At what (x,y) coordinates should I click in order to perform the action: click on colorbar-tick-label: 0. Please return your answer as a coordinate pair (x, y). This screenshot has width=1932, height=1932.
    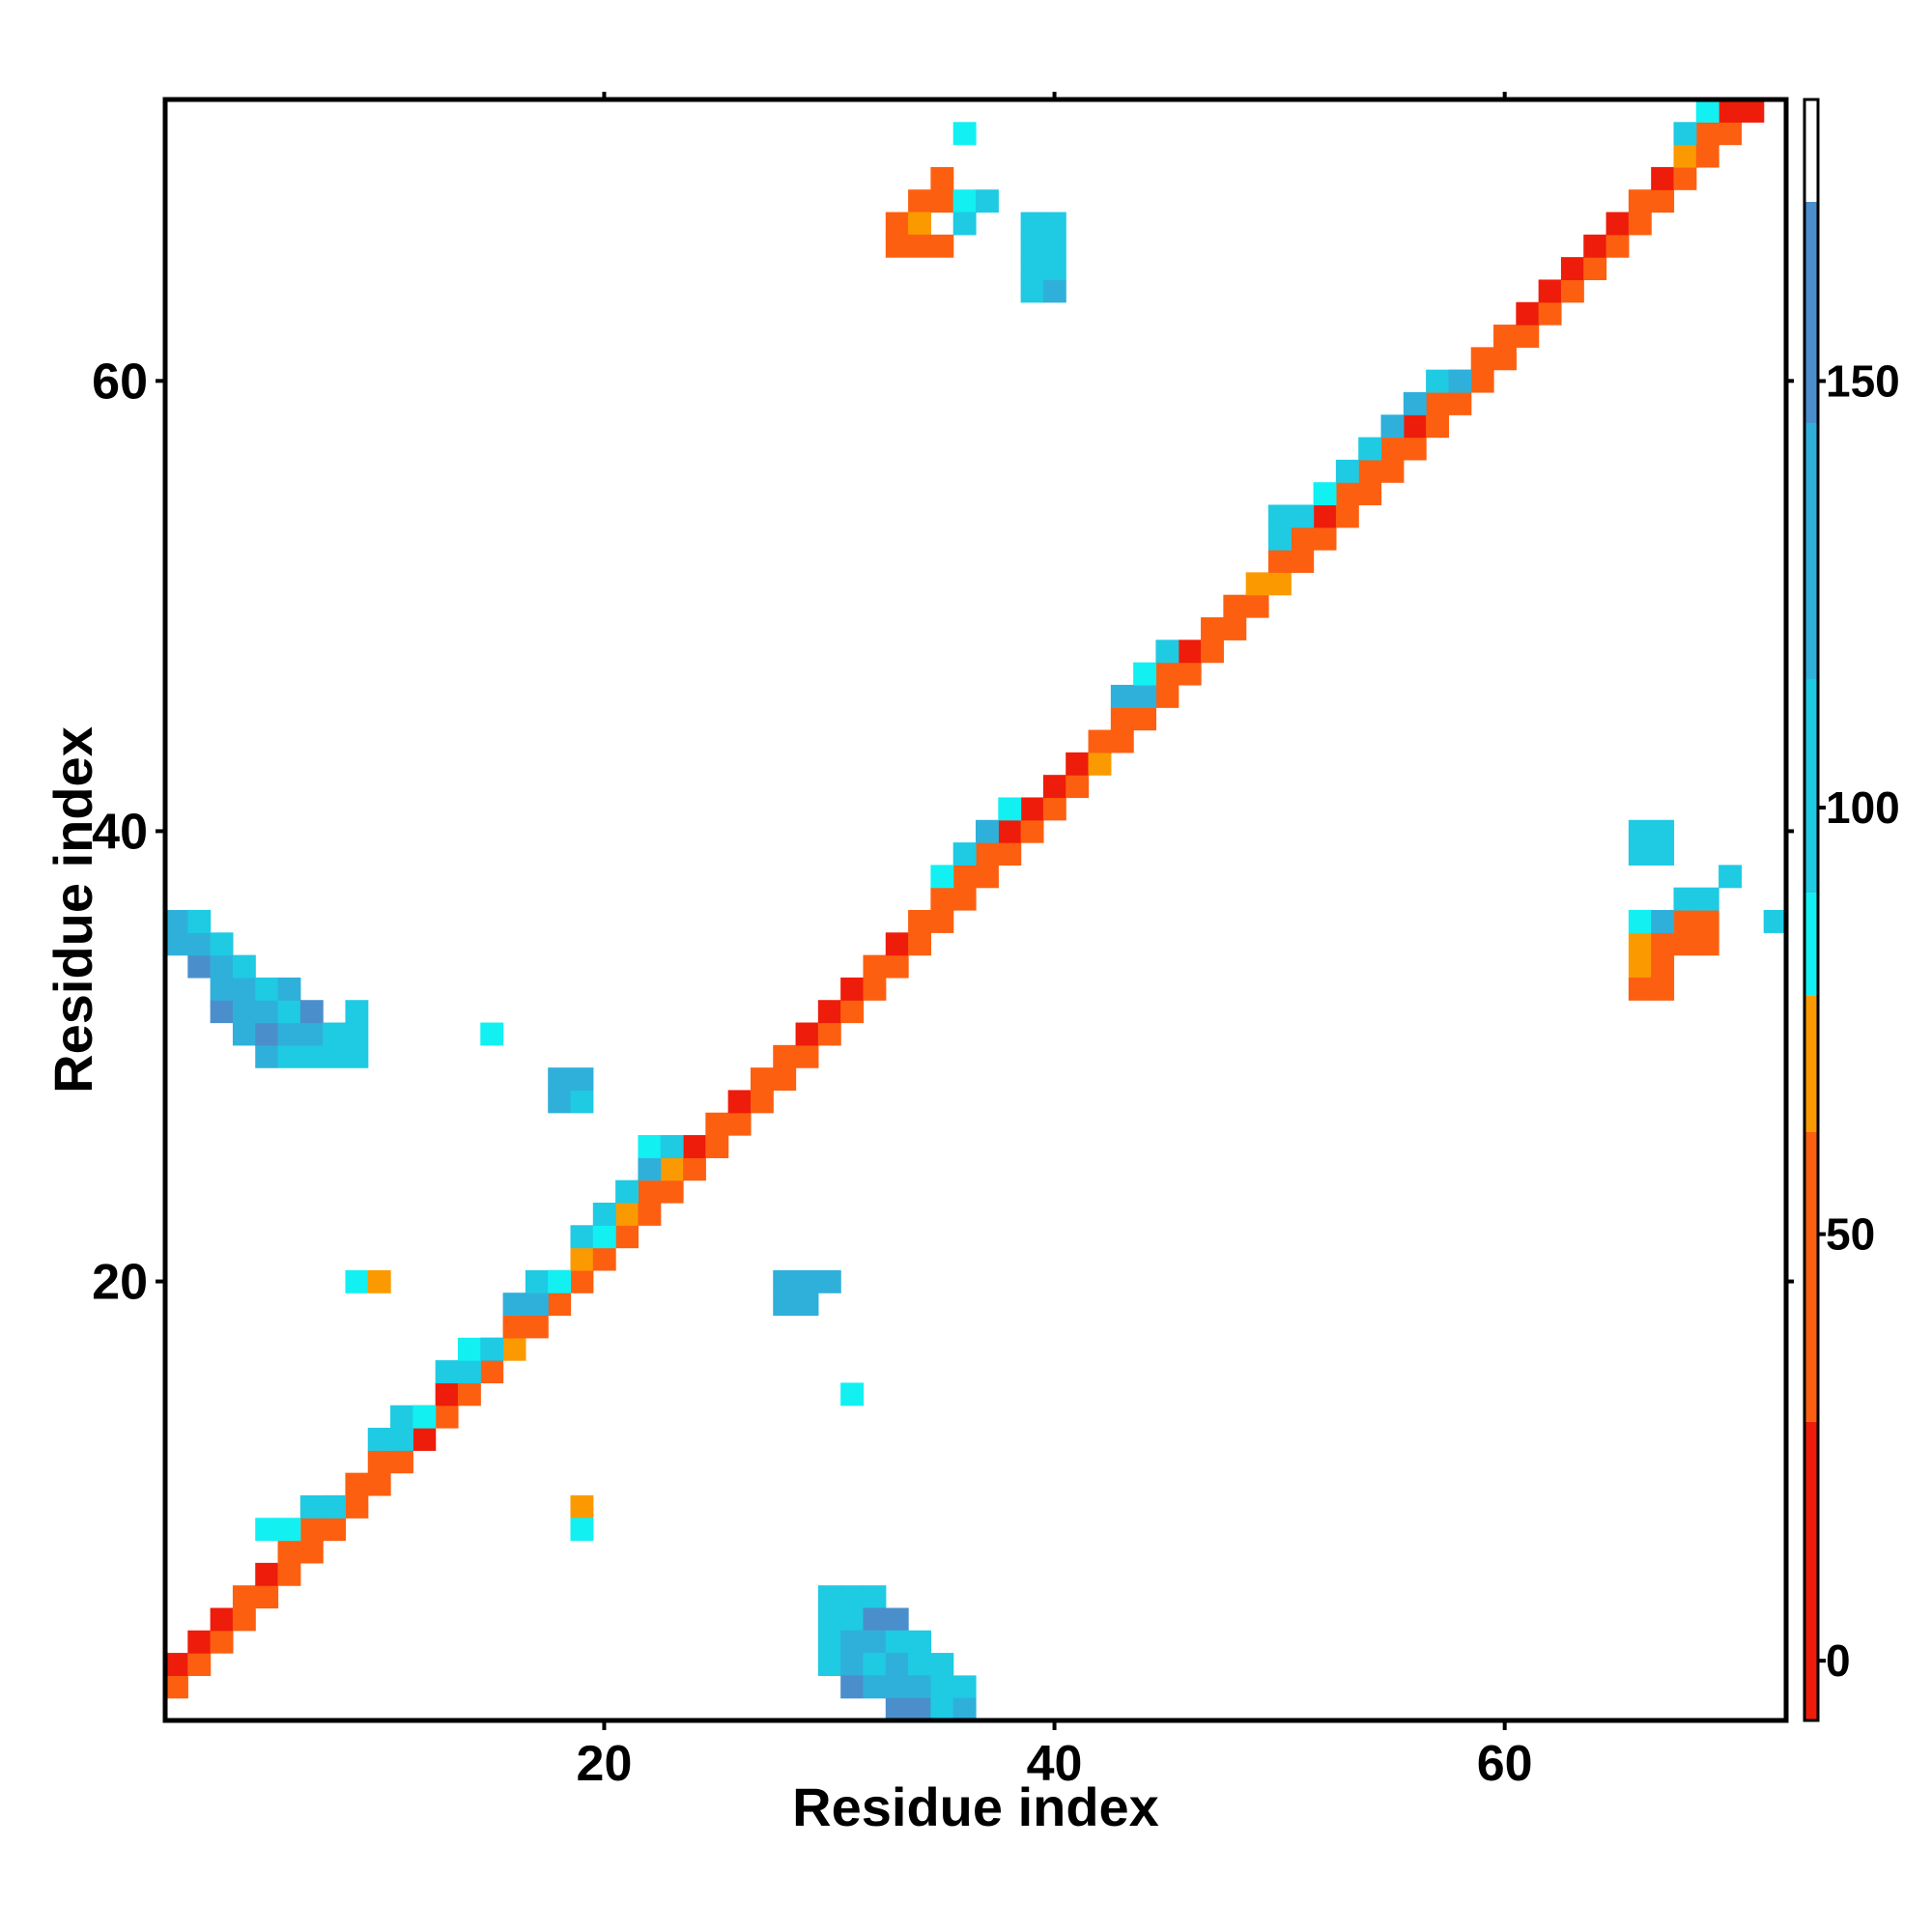
    Looking at the image, I should click on (1838, 1660).